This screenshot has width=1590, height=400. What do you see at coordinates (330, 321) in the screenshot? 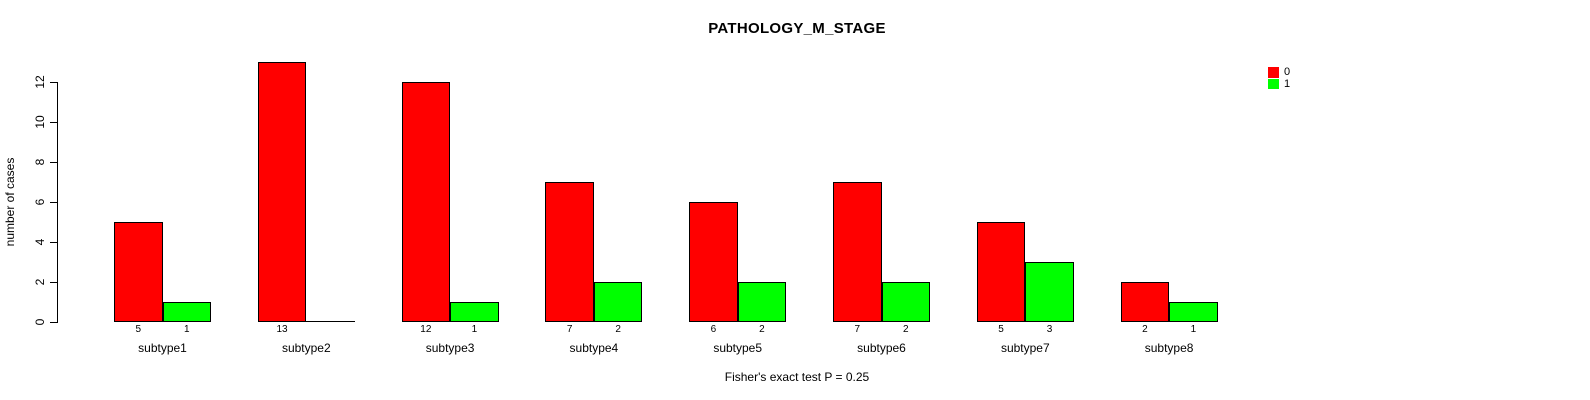
I see `bar-zero-line` at bounding box center [330, 321].